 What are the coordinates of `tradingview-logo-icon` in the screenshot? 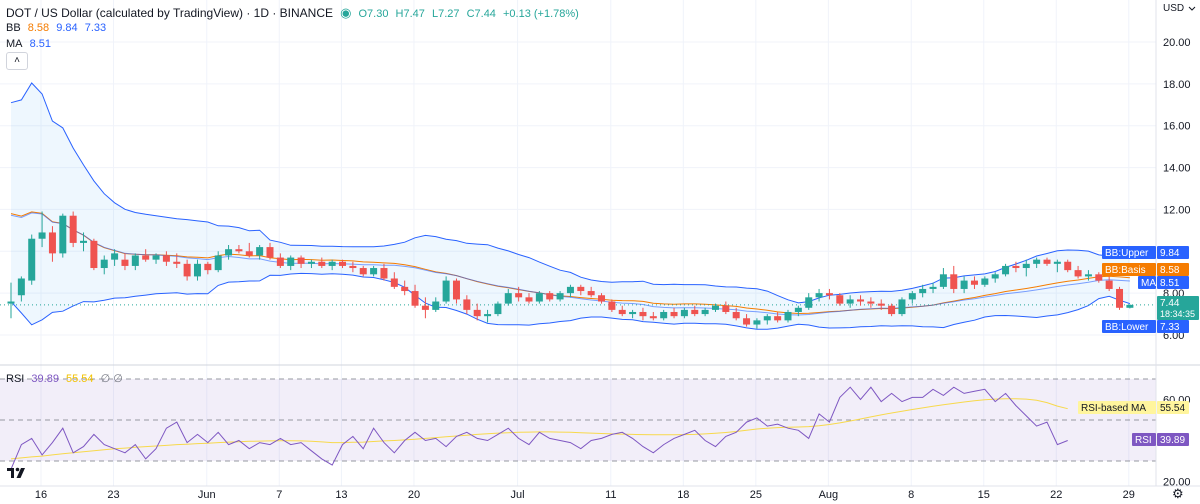 It's located at (16, 471).